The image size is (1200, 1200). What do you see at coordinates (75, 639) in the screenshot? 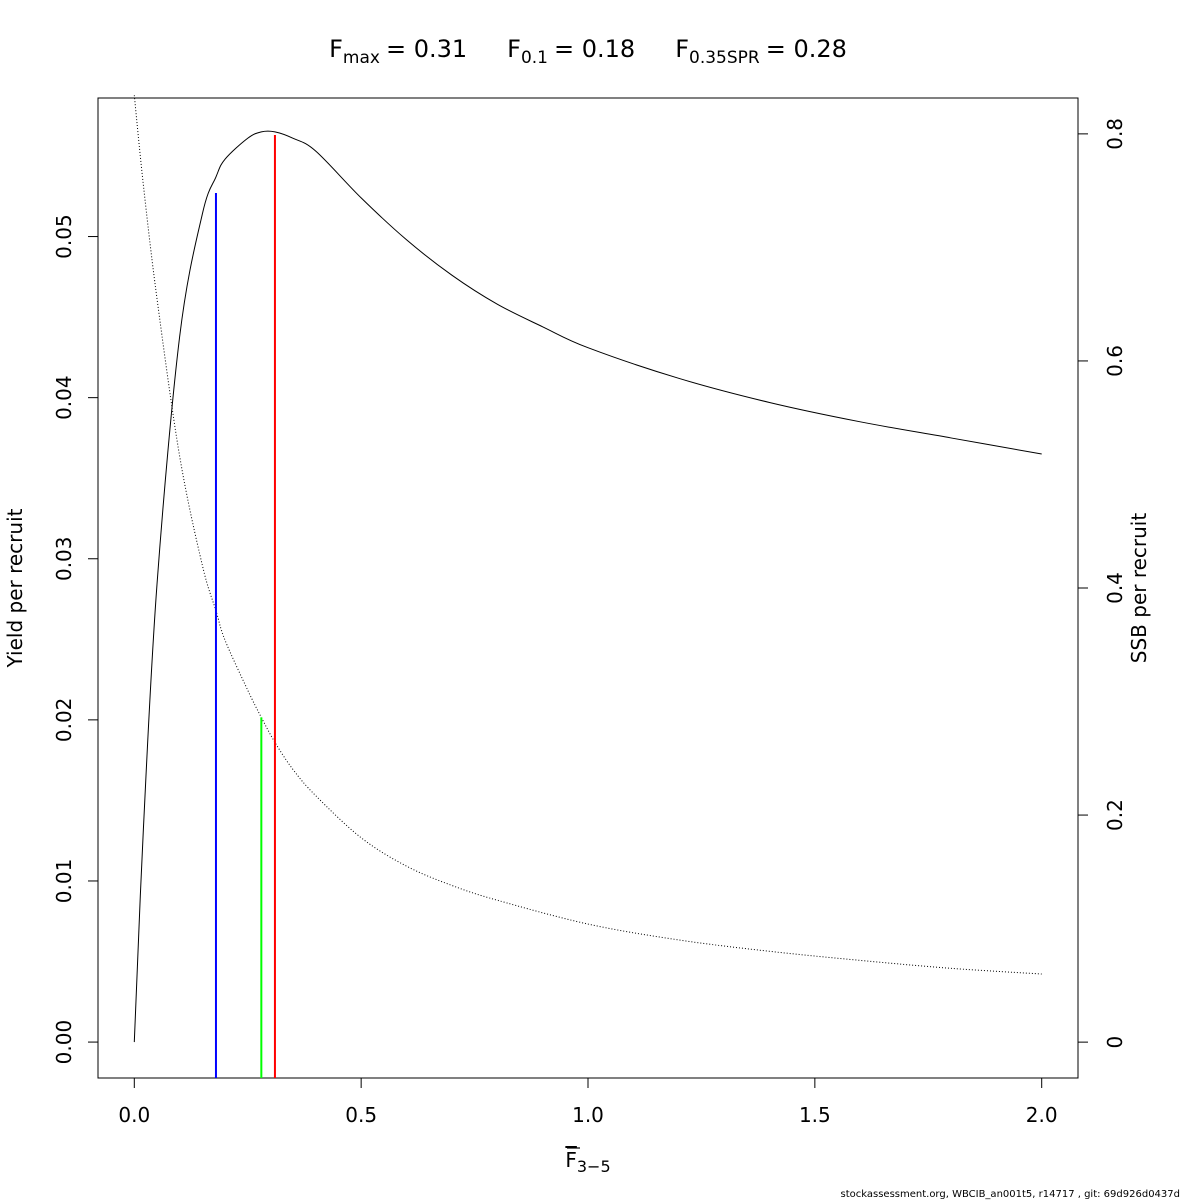
I see `y-axis-left: 0.00 0.01 0.02 0.03 0.04 0.05` at bounding box center [75, 639].